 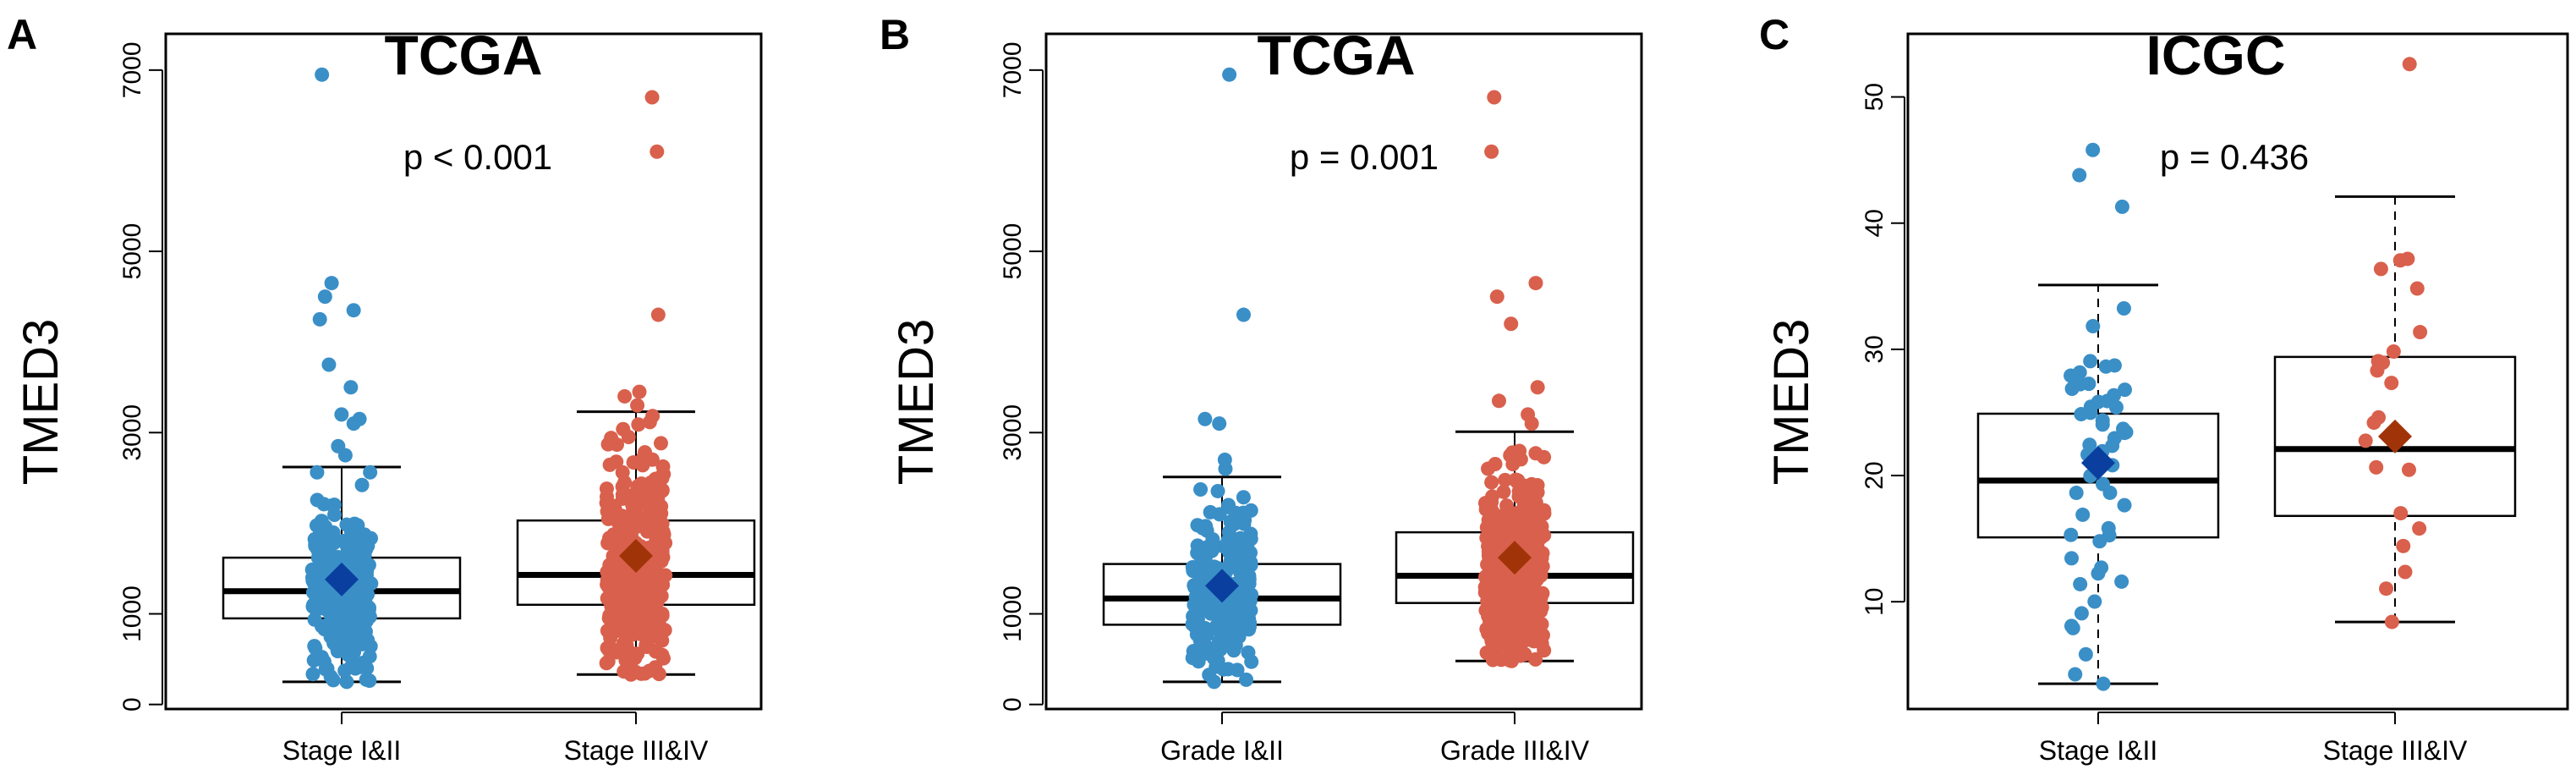 What do you see at coordinates (22, 34) in the screenshot?
I see `panel-a-label: A` at bounding box center [22, 34].